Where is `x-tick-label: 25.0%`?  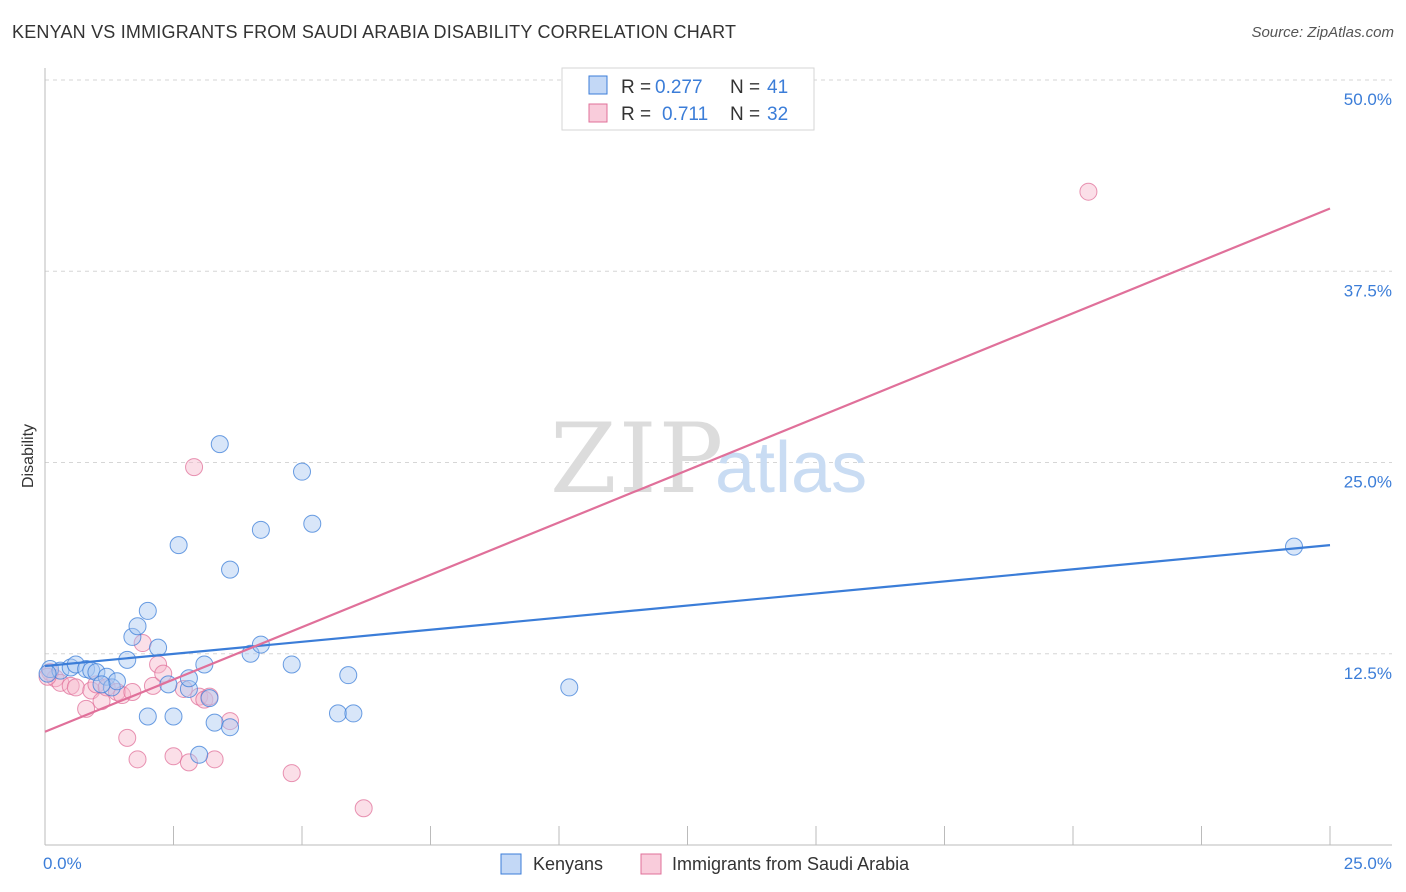 x-tick-label: 25.0% is located at coordinates (1368, 863).